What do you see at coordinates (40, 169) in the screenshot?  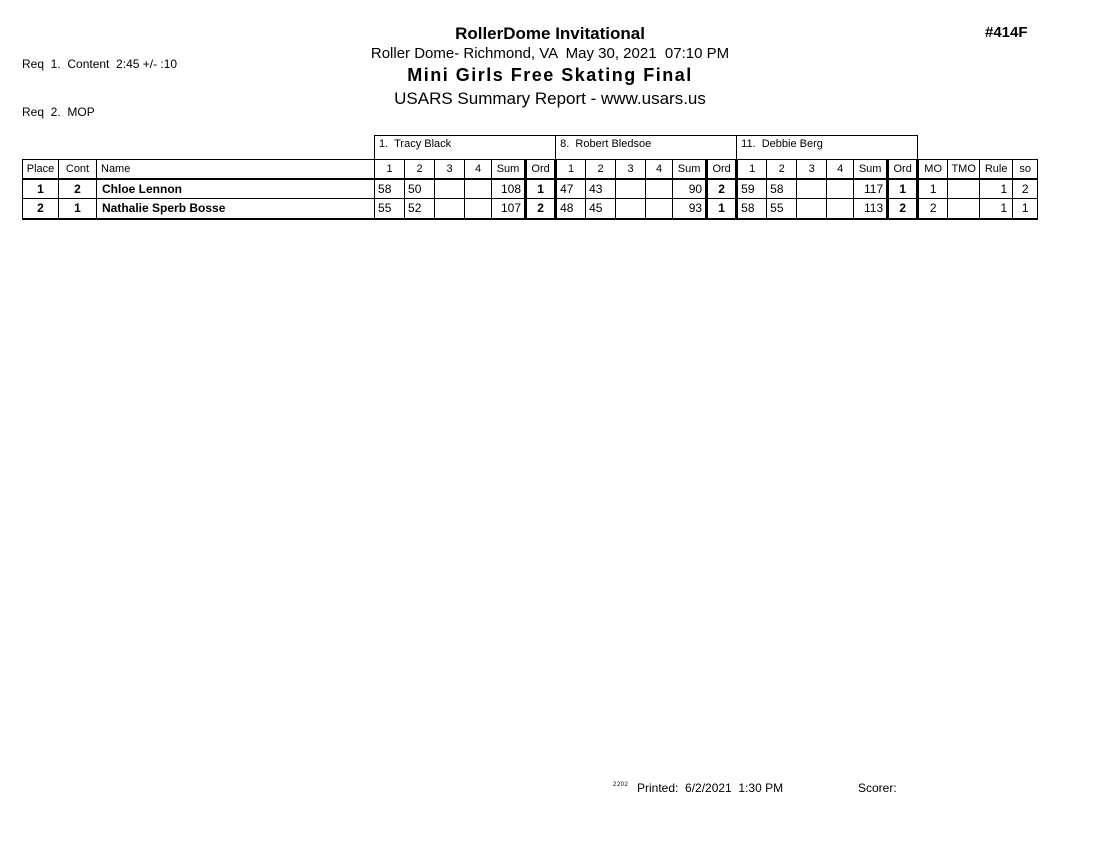 I see `col-header-place: Place` at bounding box center [40, 169].